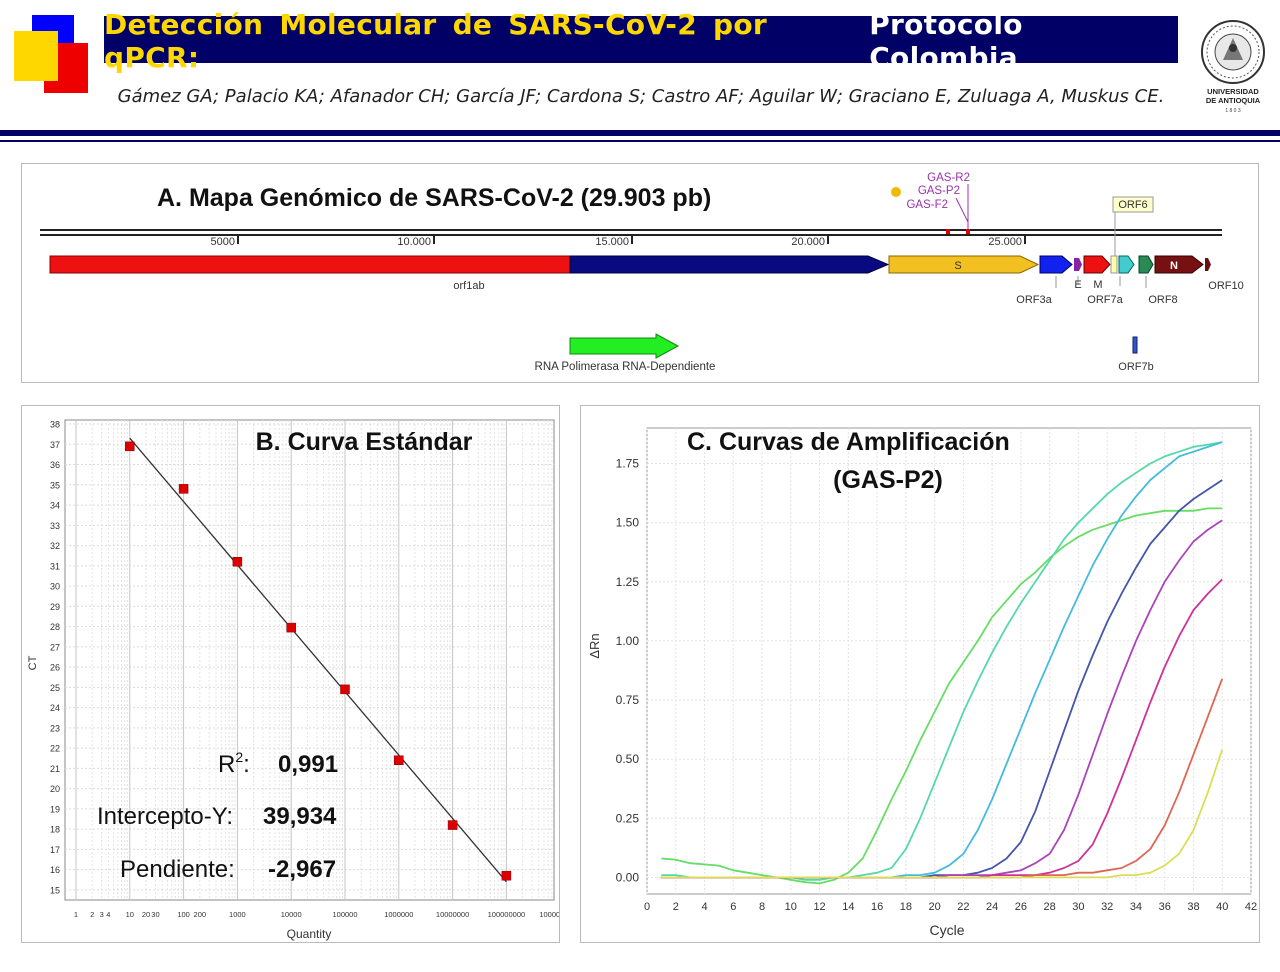 The height and width of the screenshot is (972, 1280). Describe the element at coordinates (628, 877) in the screenshot. I see `c-ytick-label: 0.00` at that location.